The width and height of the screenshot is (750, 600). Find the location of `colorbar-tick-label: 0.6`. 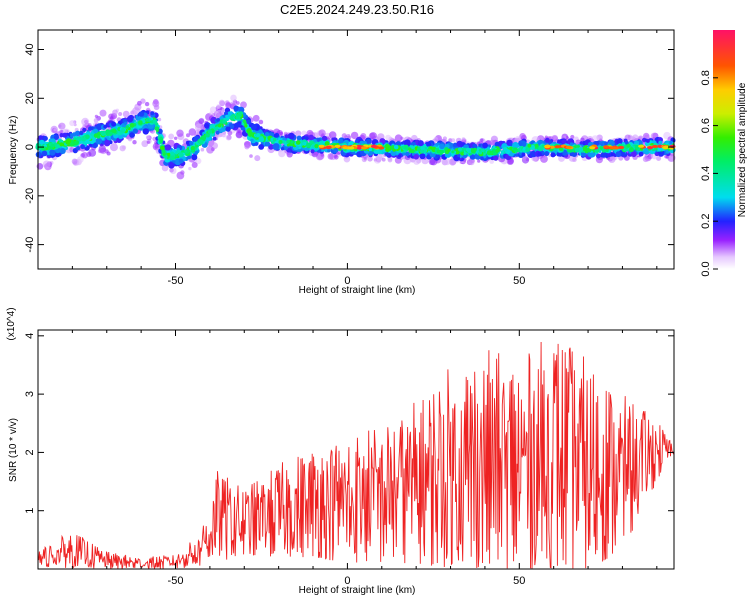

colorbar-tick-label: 0.6 is located at coordinates (706, 125).